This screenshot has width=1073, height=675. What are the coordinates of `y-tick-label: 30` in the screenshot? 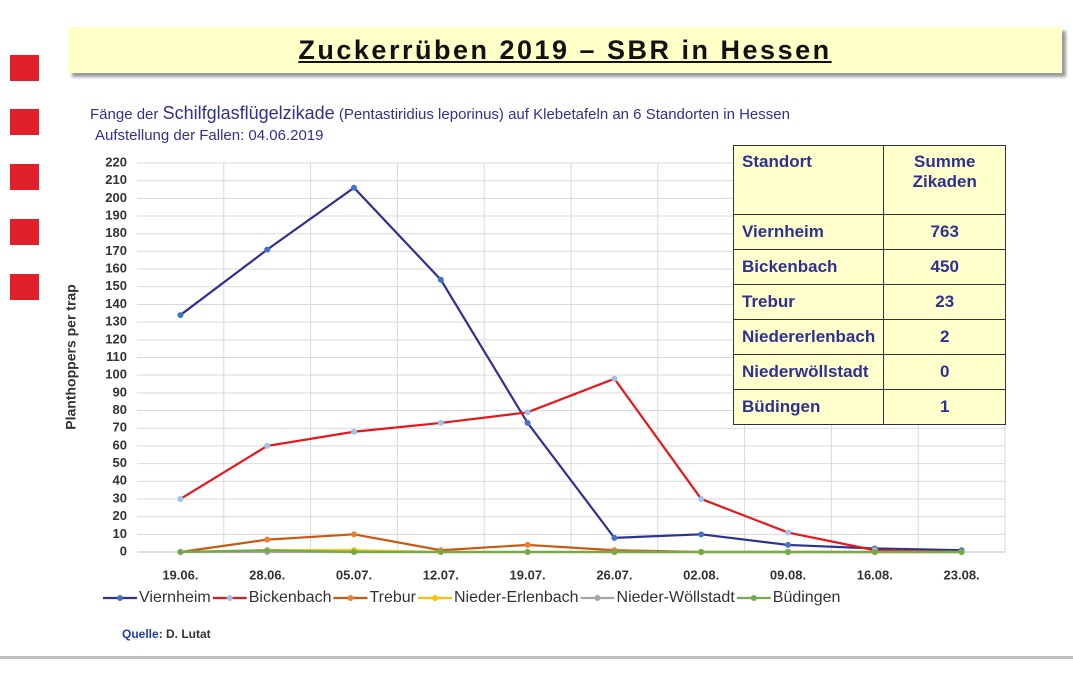 It's located at (120, 497).